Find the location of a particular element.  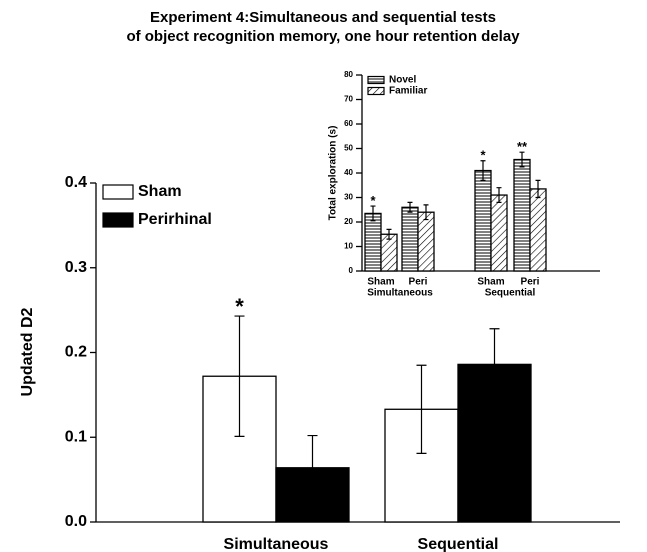

y-tick-label: 80 is located at coordinates (348, 74).